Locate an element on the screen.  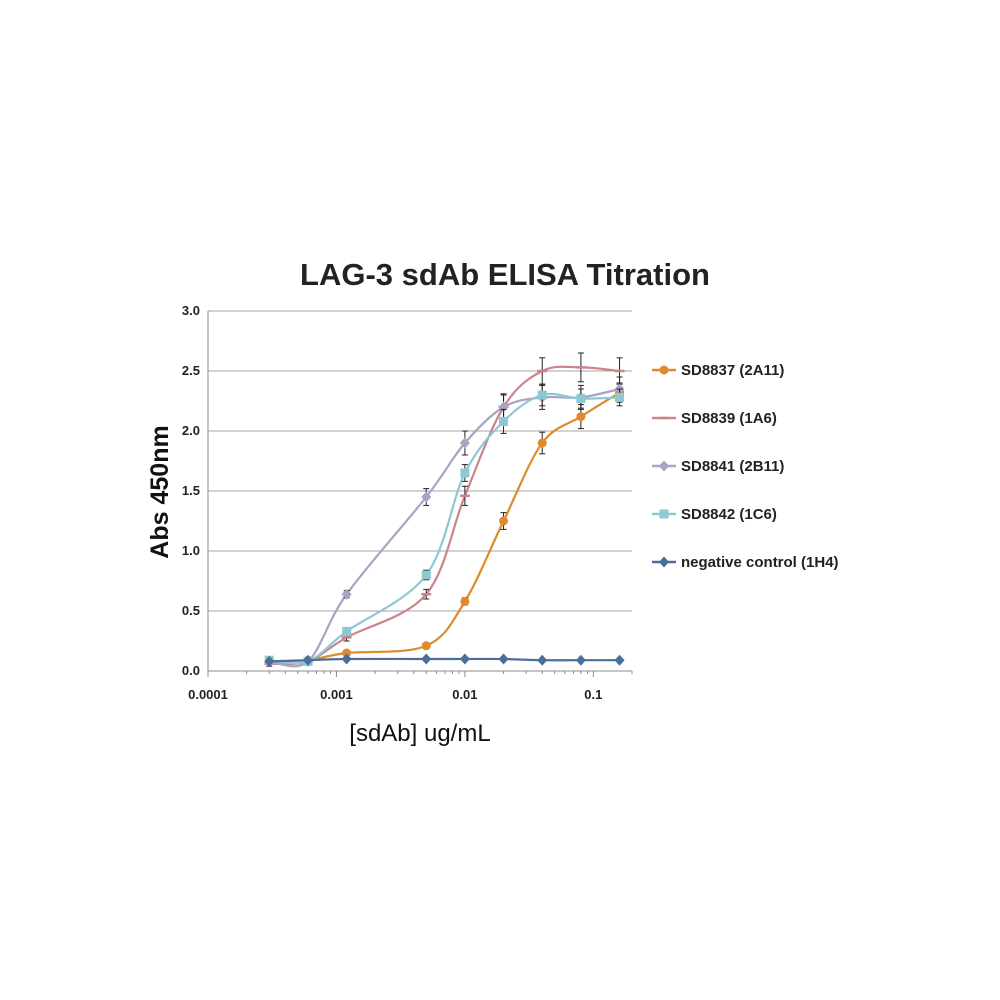
legend-item: SD8839 (1A6) is located at coordinates (714, 418).